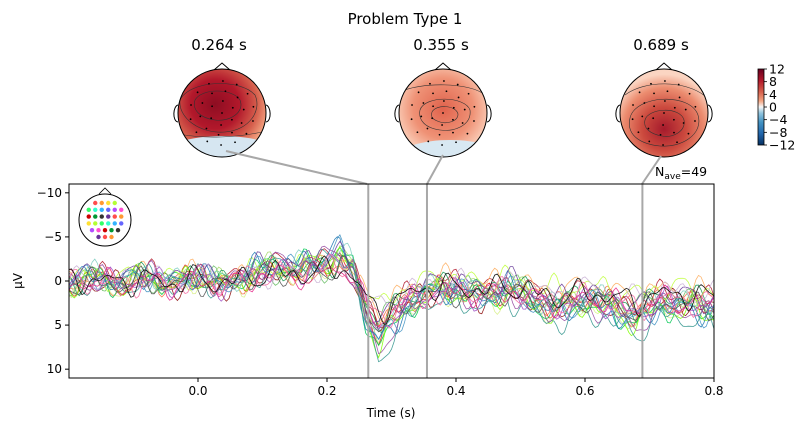 This screenshot has width=809, height=431. What do you see at coordinates (661, 45) in the screenshot?
I see `topomap-time-label-3: 0.689 s` at bounding box center [661, 45].